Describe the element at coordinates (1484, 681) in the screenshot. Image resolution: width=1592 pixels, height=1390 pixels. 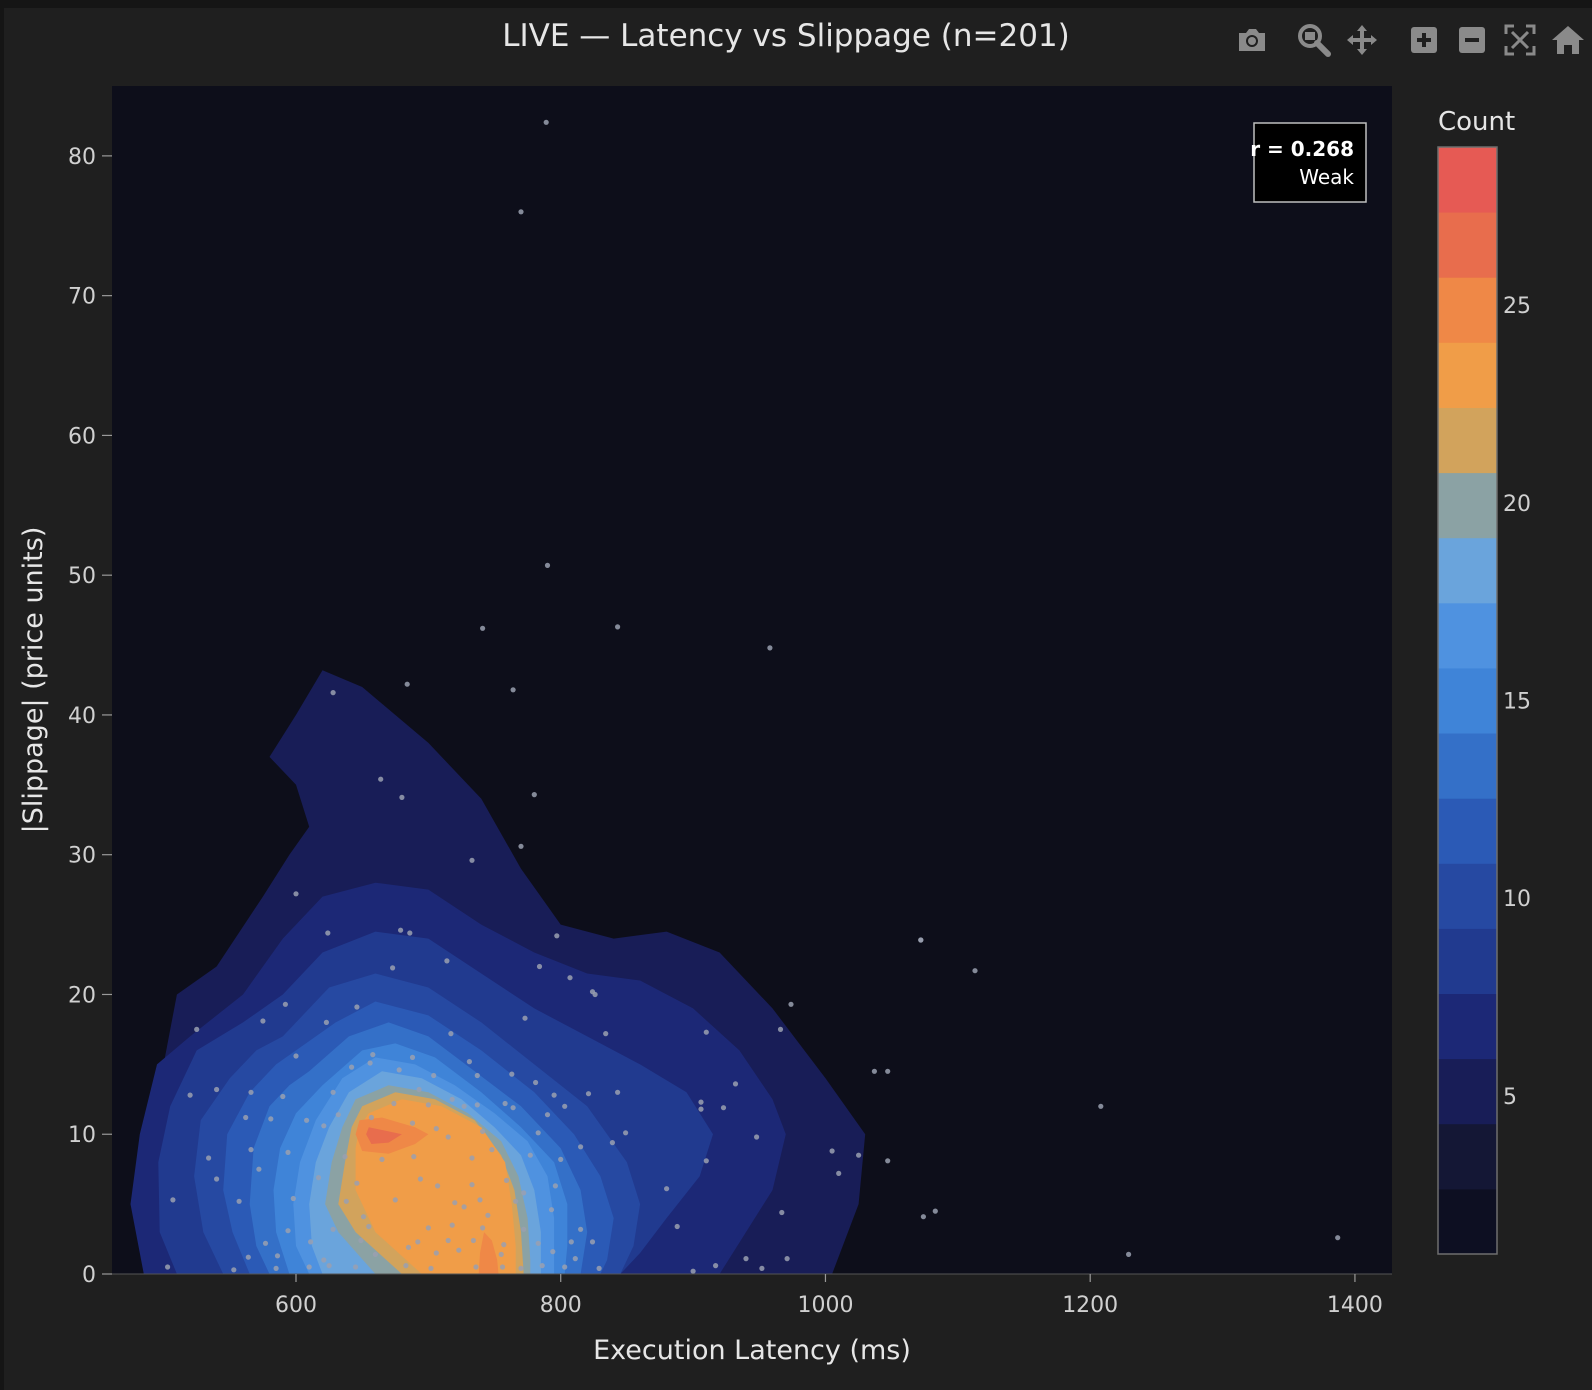
I see `colorbar: Count 5 10 15 20 25` at that location.